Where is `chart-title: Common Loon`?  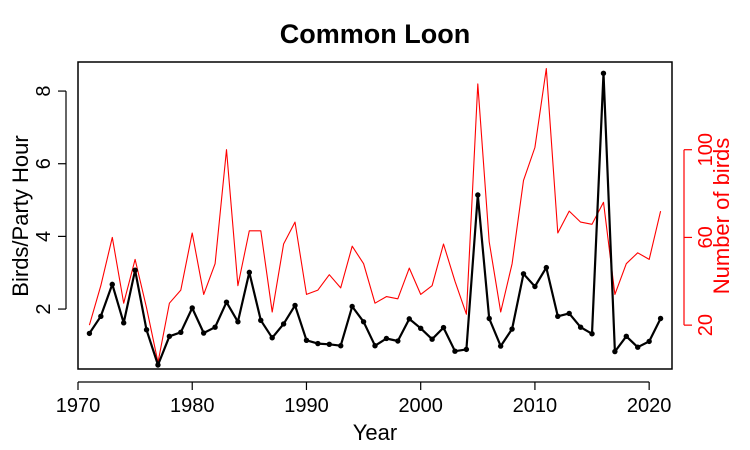
chart-title: Common Loon is located at coordinates (375, 34).